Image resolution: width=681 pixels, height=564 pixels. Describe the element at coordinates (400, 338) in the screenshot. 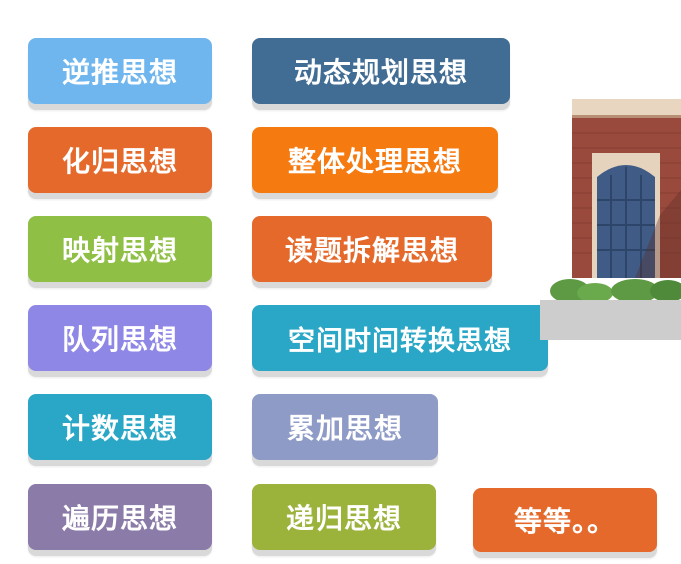

I see `tag-kongjianshijian: 空间时间转换思想` at that location.